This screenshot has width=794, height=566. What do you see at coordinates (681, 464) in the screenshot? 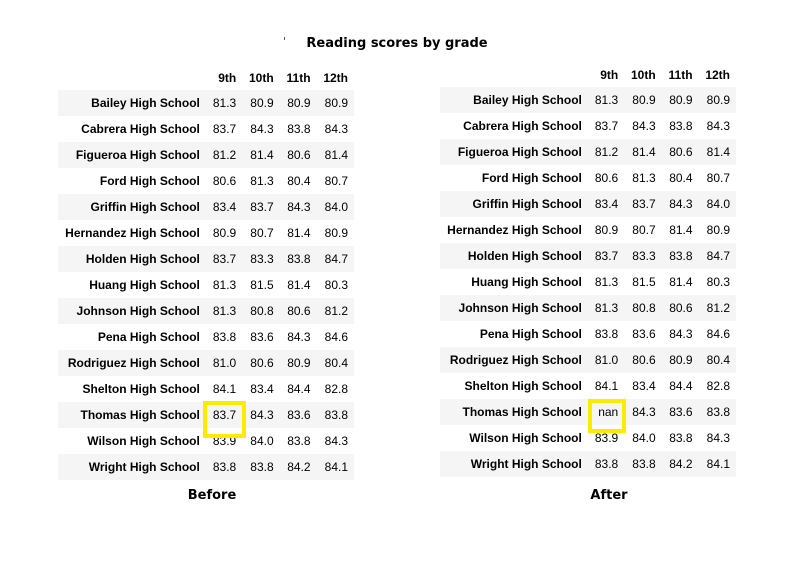
I see `score-cell: 84.2` at bounding box center [681, 464].